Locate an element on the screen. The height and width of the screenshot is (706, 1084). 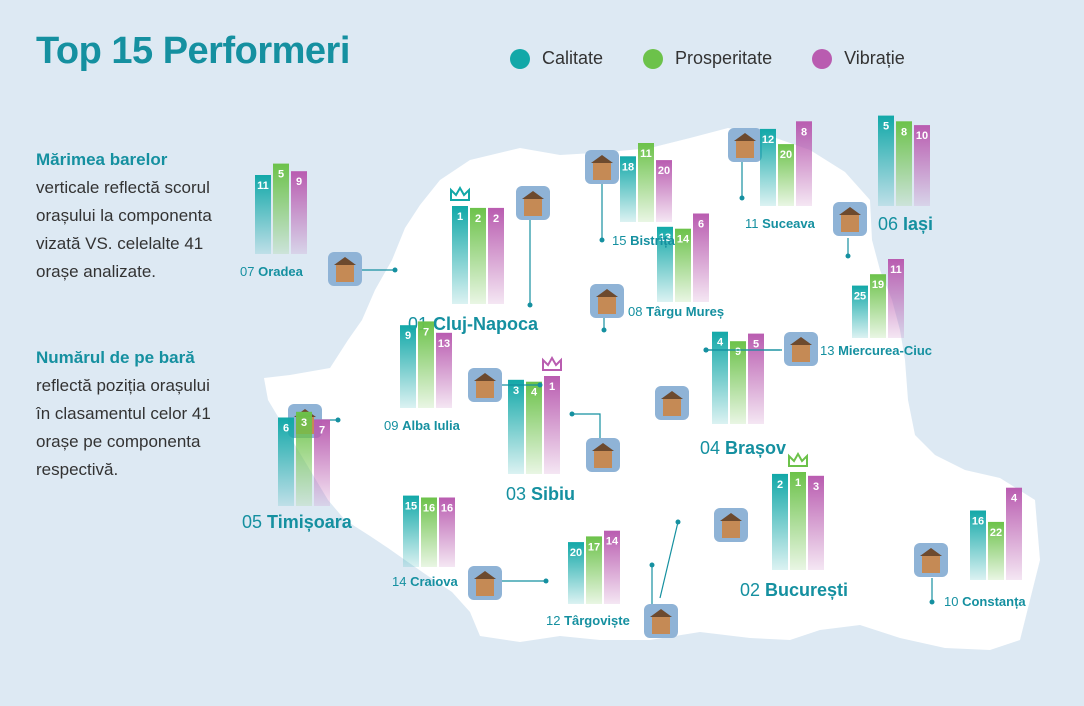
bar-sibiu-prosperitate is located at coordinates (534, 427).